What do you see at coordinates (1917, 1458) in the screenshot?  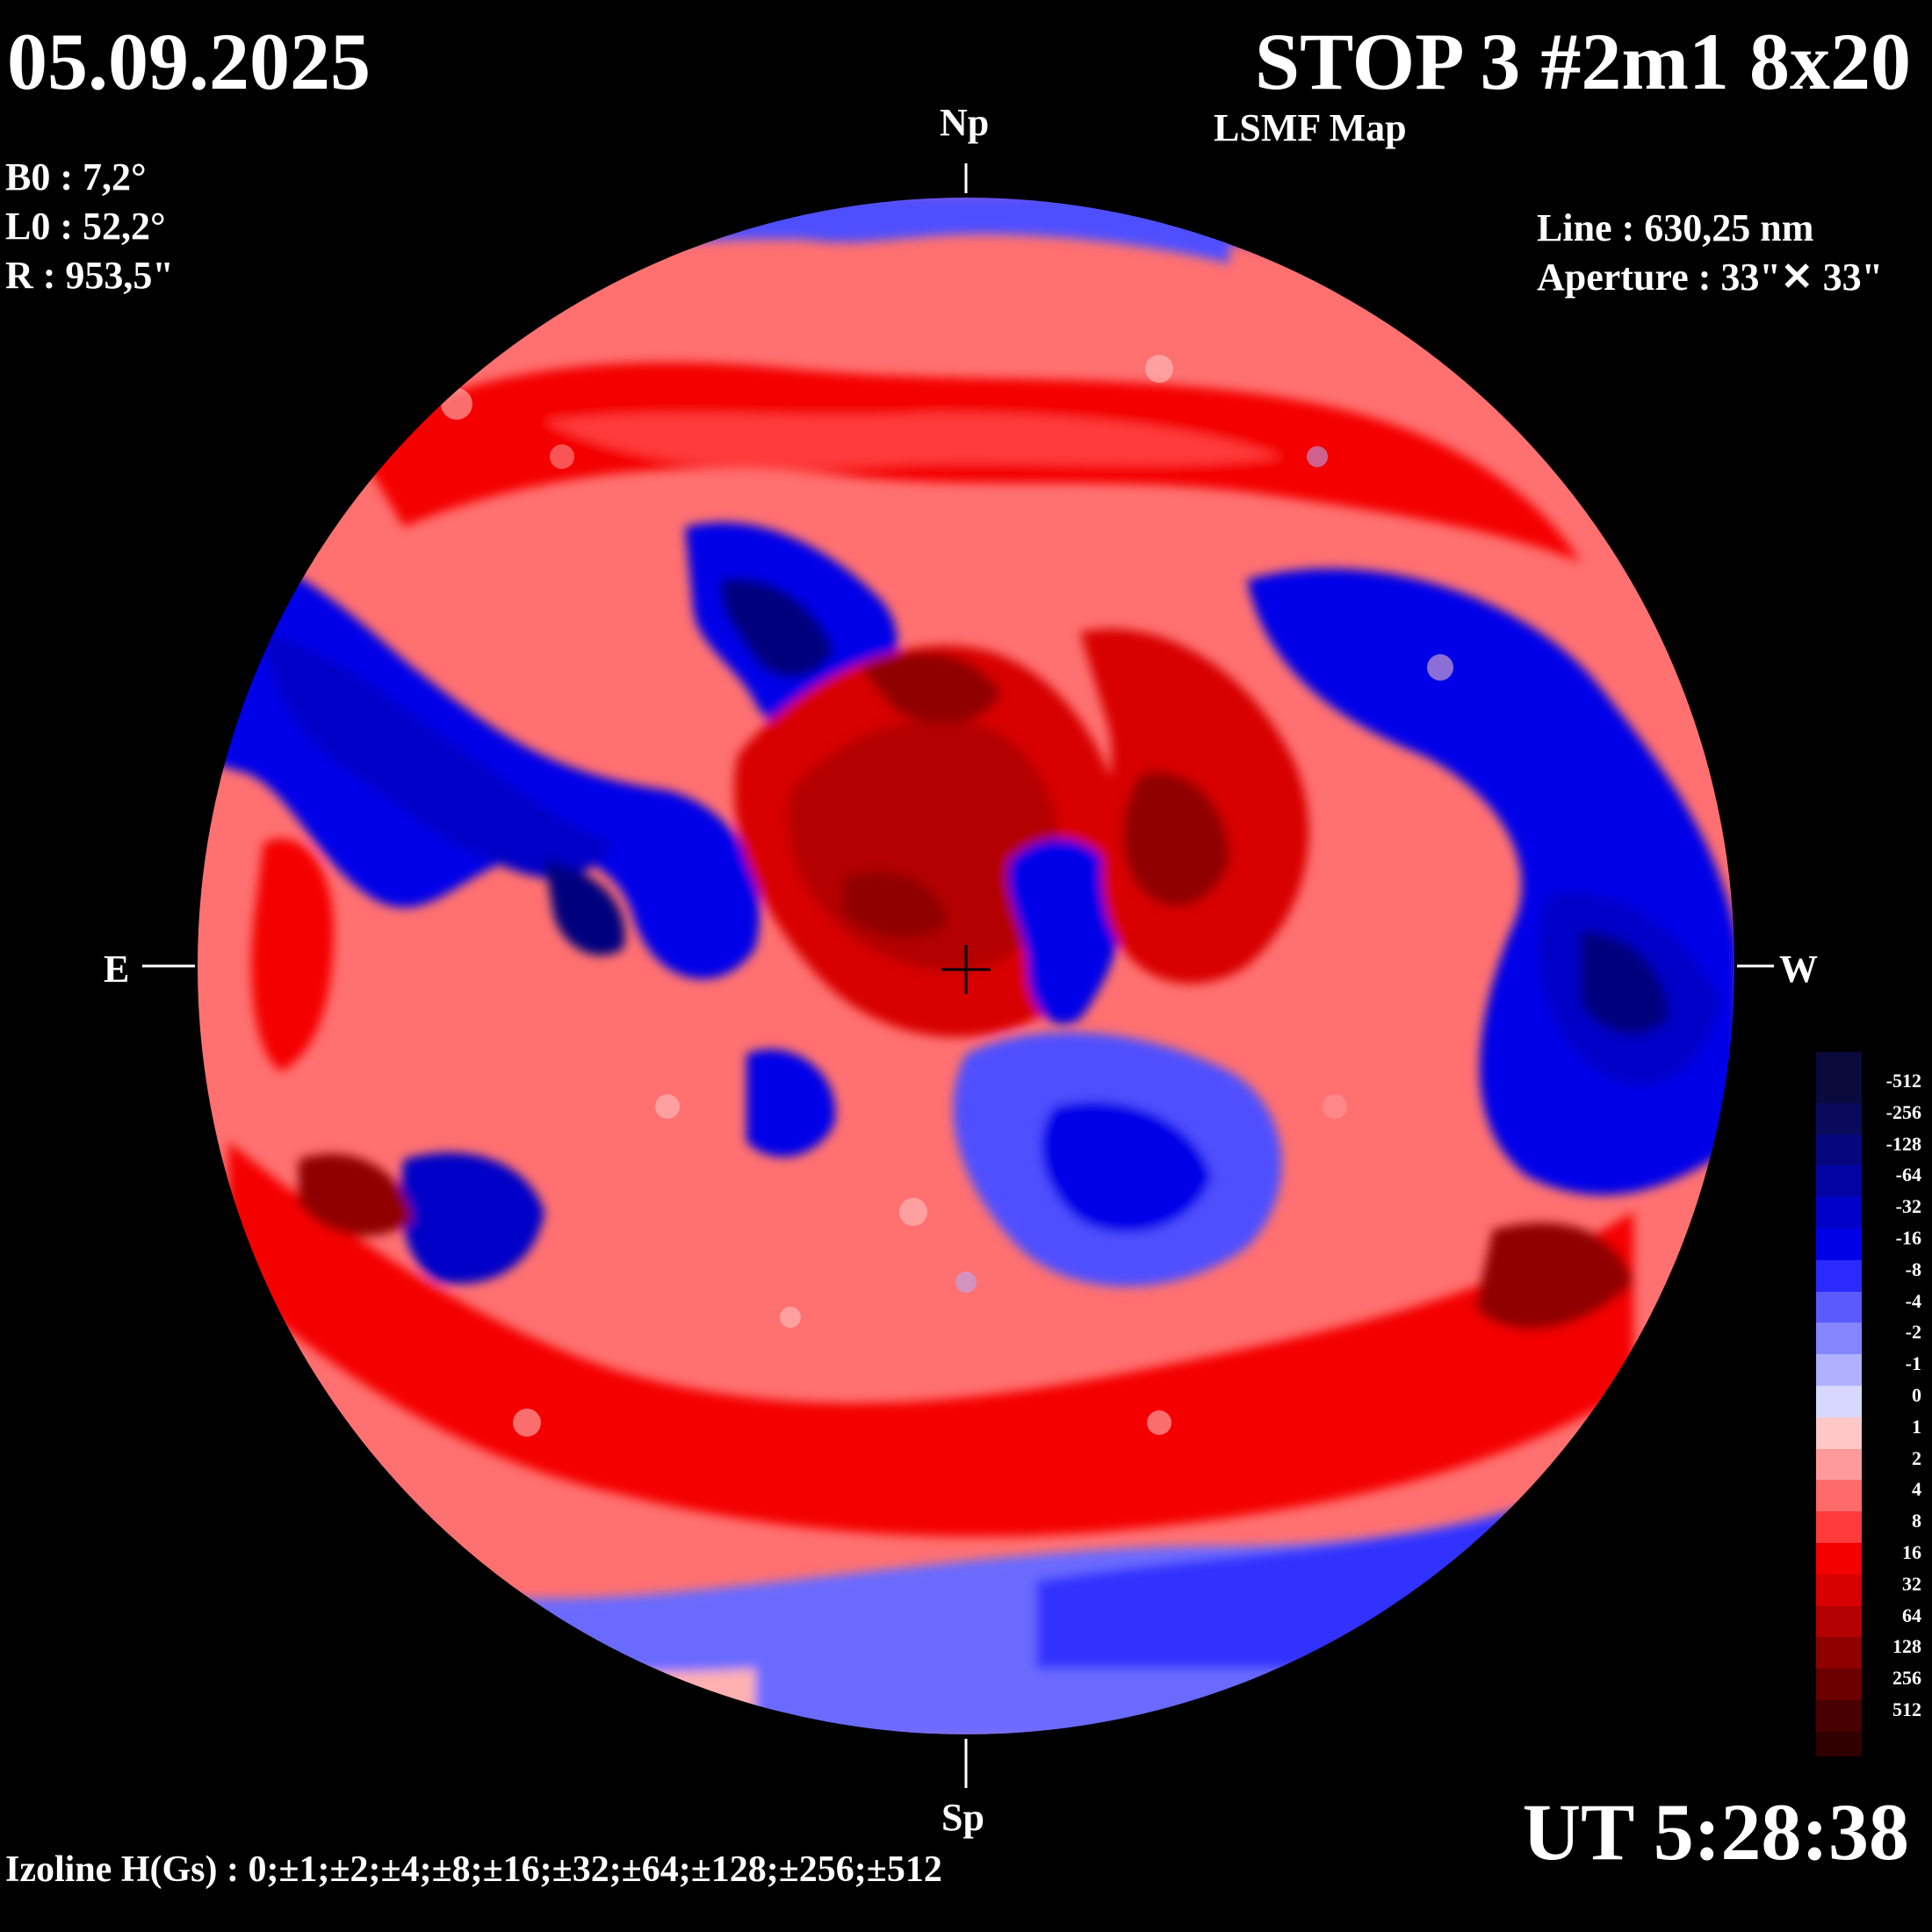 I see `legend-label: 2` at bounding box center [1917, 1458].